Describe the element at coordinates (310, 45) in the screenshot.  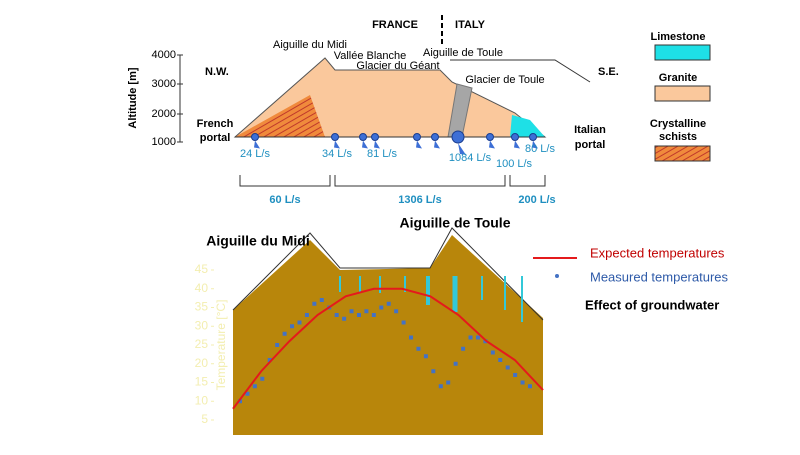
I see `label: Aiguille du Midi` at that location.